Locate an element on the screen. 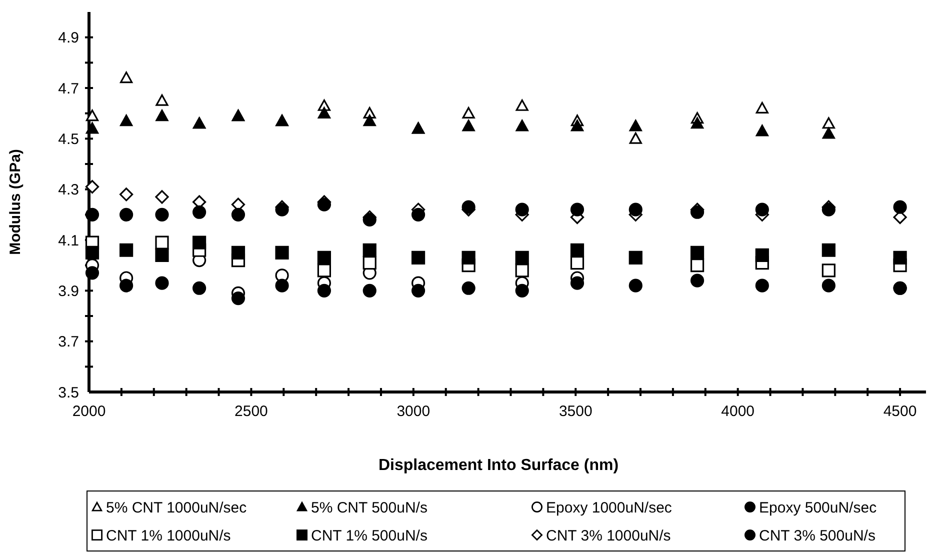  y-tick-label: 3.7 is located at coordinates (68, 342).